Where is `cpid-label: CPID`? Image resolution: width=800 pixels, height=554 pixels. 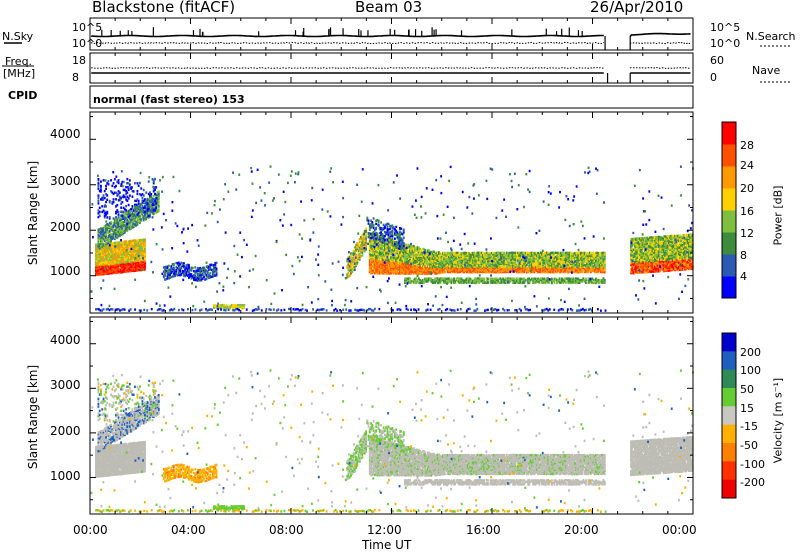
cpid-label: CPID is located at coordinates (23, 95).